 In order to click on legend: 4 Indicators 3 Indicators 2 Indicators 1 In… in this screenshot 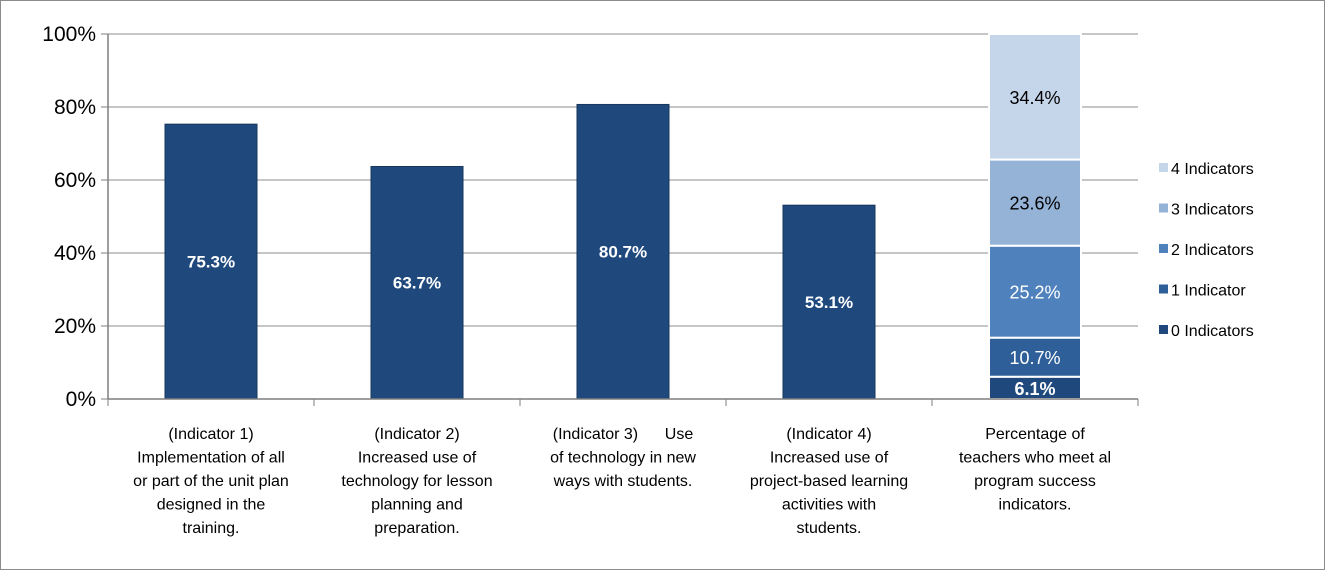, I will do `click(1206, 250)`.